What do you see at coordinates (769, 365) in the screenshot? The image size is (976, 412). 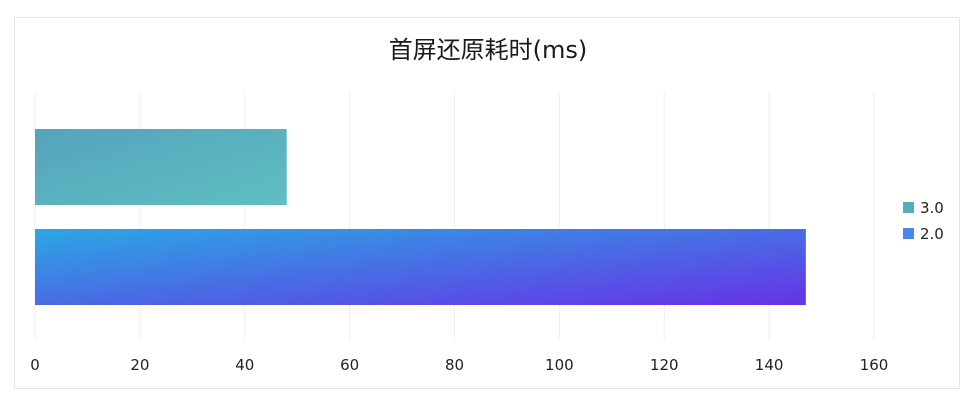 I see `x-tick-label: 140` at bounding box center [769, 365].